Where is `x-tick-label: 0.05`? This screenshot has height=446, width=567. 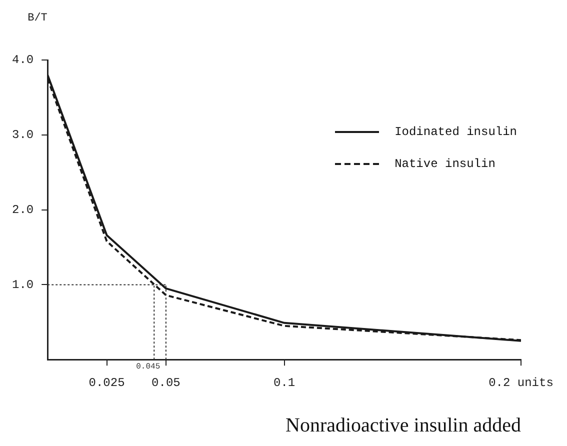 x-tick-label: 0.05 is located at coordinates (166, 383).